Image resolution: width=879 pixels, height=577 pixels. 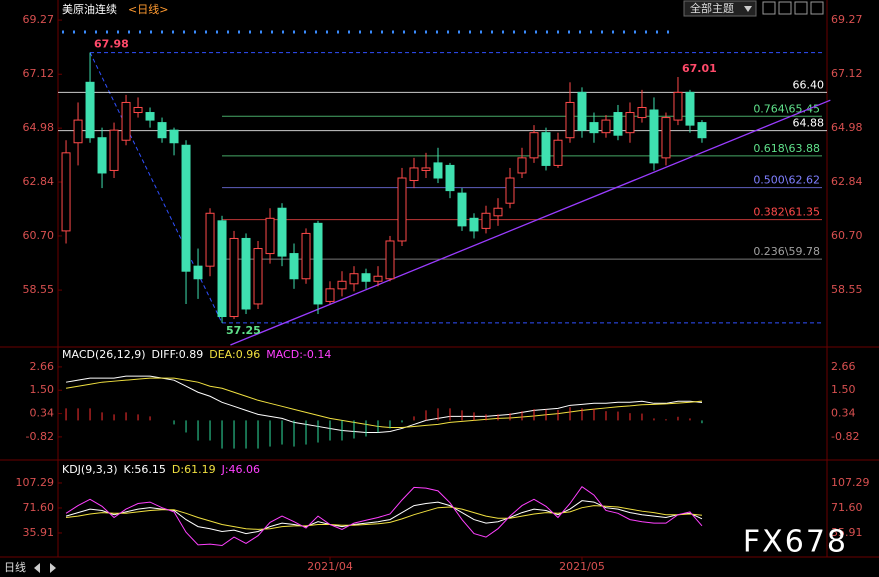 I want to click on legend-entry: K:56.15, so click(x=145, y=469).